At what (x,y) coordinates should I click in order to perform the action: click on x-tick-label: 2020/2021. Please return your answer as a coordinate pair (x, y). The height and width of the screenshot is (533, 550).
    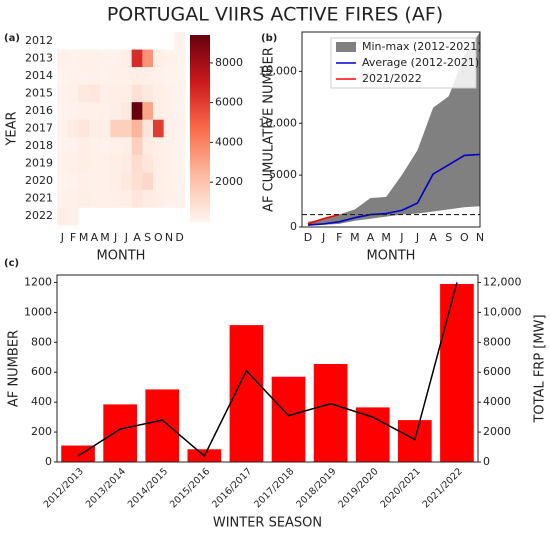
    Looking at the image, I should click on (401, 488).